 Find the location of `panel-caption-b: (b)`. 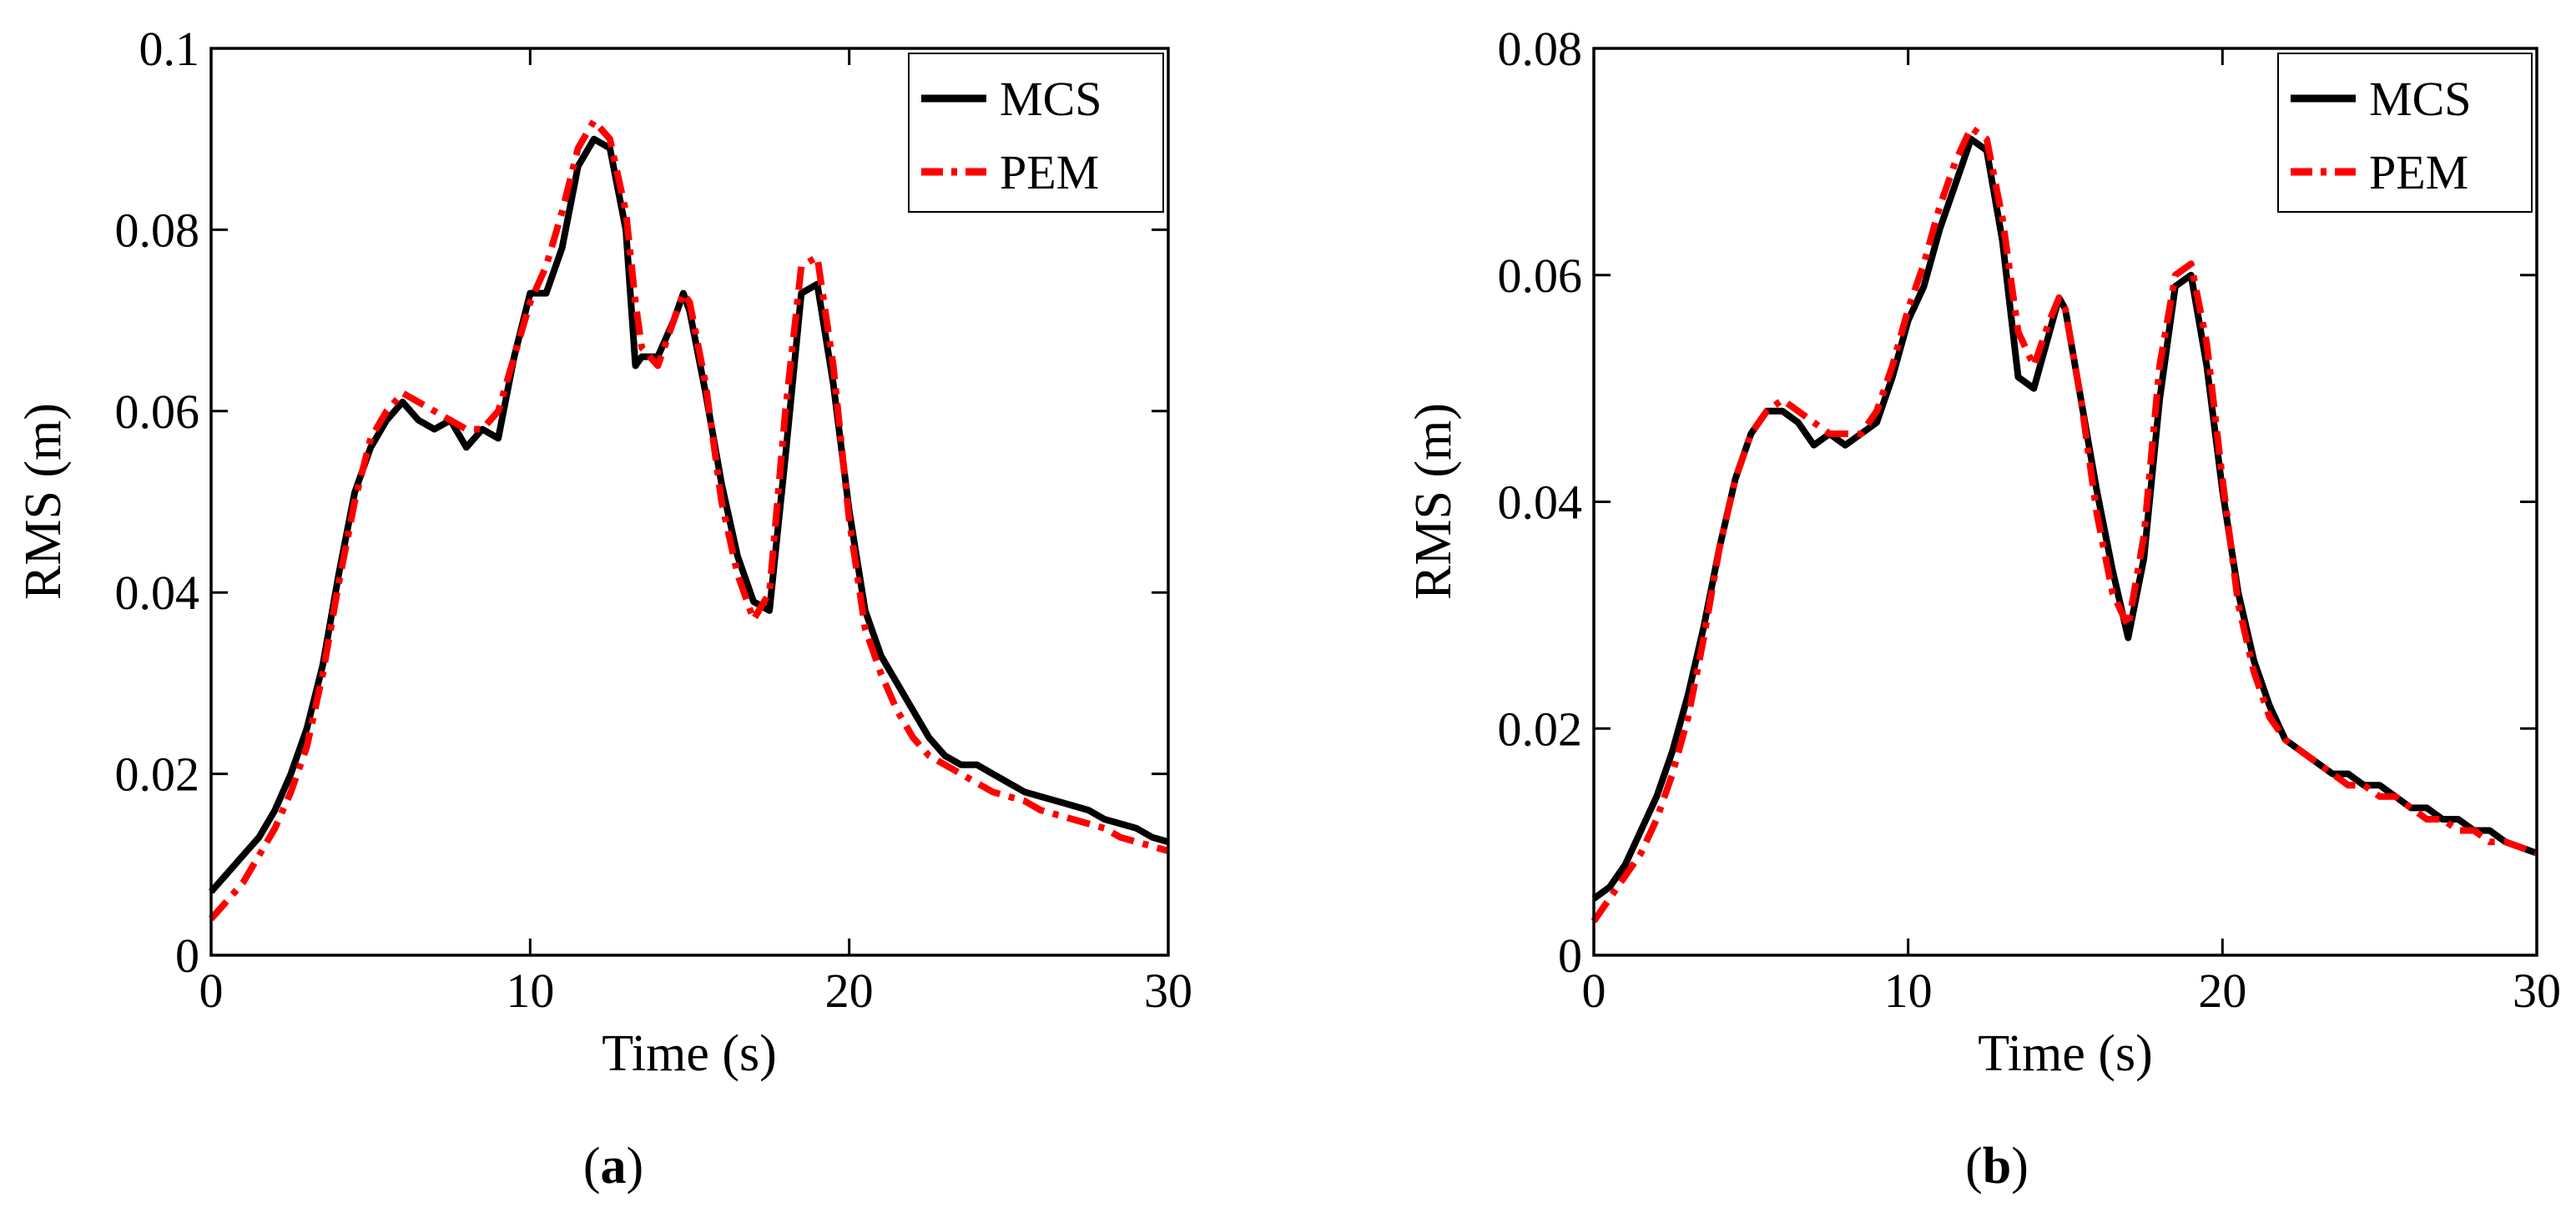

panel-caption-b: (b) is located at coordinates (1997, 1166).